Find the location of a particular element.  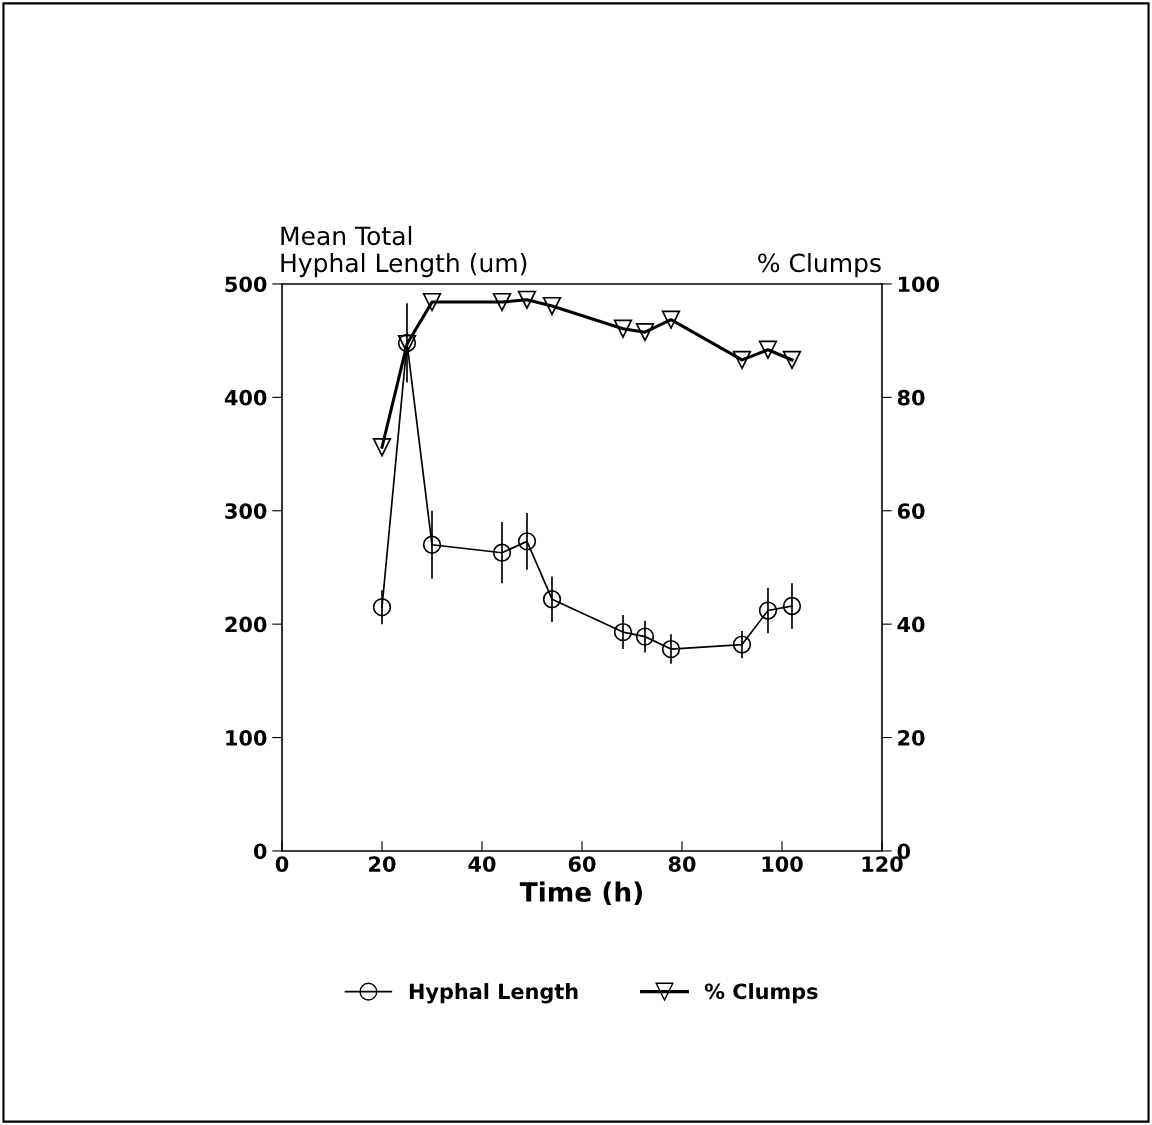

y-tick-label: 300 is located at coordinates (246, 511).